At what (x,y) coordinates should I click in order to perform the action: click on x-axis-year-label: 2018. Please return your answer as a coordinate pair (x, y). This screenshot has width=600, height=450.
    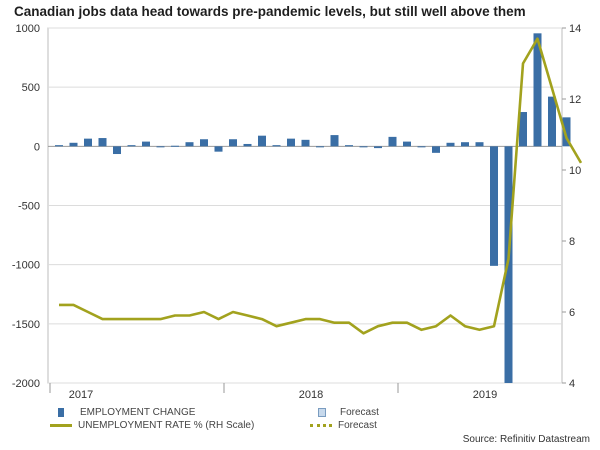
    Looking at the image, I should click on (311, 395).